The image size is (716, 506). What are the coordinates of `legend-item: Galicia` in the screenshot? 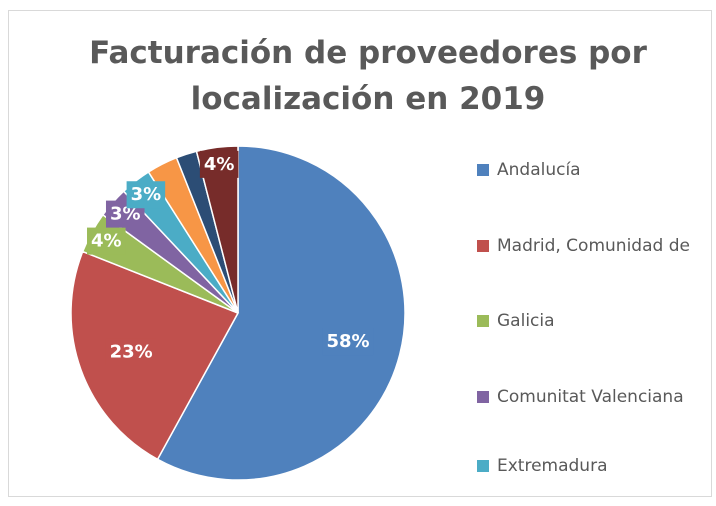 It's located at (589, 321).